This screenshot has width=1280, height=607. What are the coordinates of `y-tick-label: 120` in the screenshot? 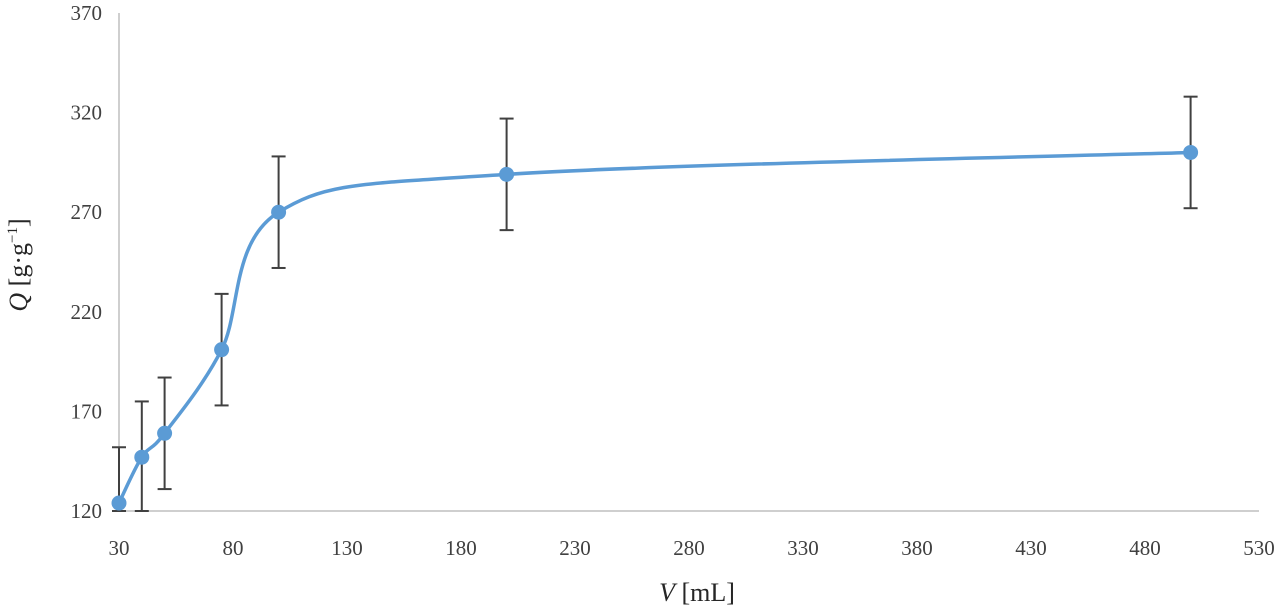 It's located at (87, 511).